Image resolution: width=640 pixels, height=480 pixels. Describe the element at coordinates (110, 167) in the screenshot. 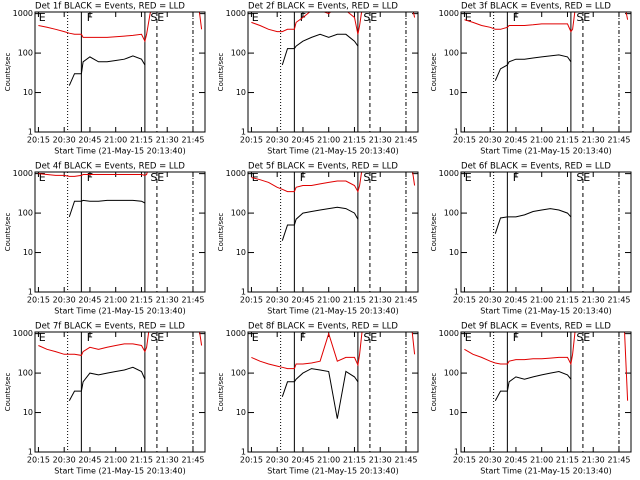

I see `chart-title: Det 4f BLACK = Events, RED = LLD` at that location.